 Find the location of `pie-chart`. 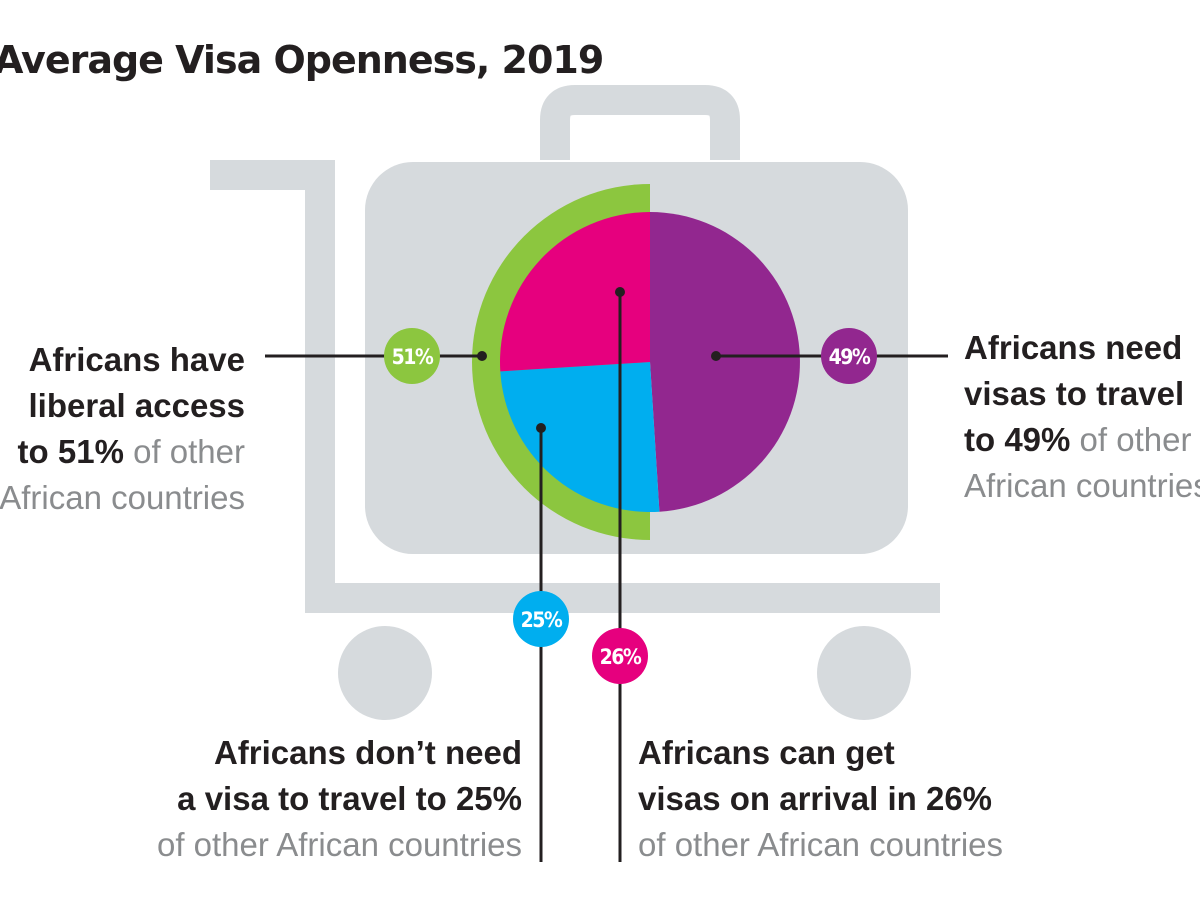

pie-chart is located at coordinates (636, 362).